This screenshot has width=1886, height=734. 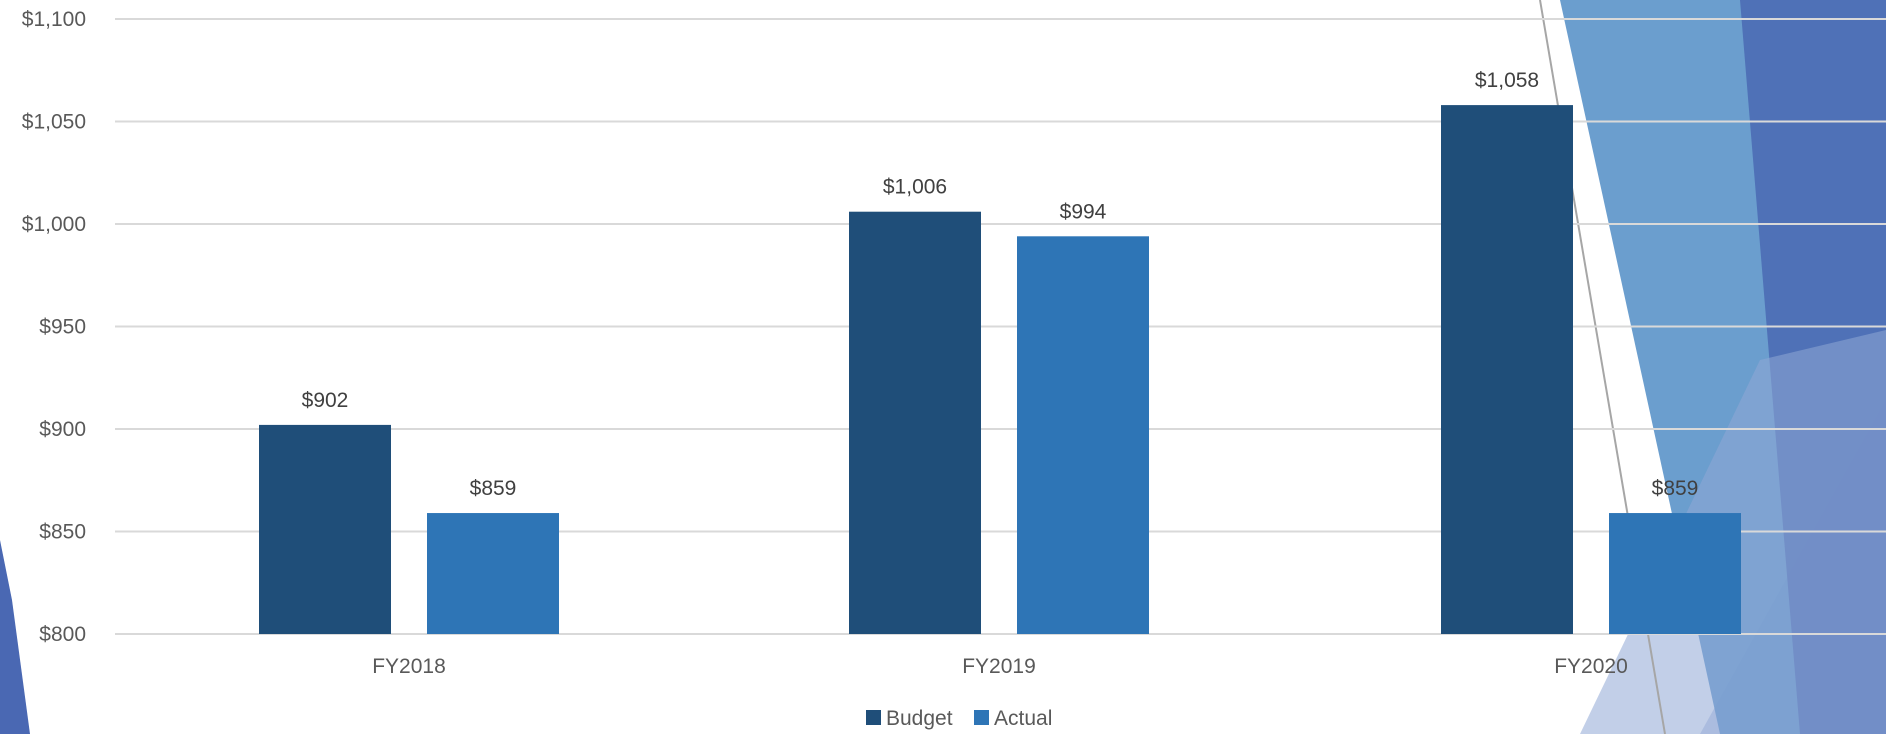 What do you see at coordinates (1083, 211) in the screenshot?
I see `data-label-actual-fy2019: $994` at bounding box center [1083, 211].